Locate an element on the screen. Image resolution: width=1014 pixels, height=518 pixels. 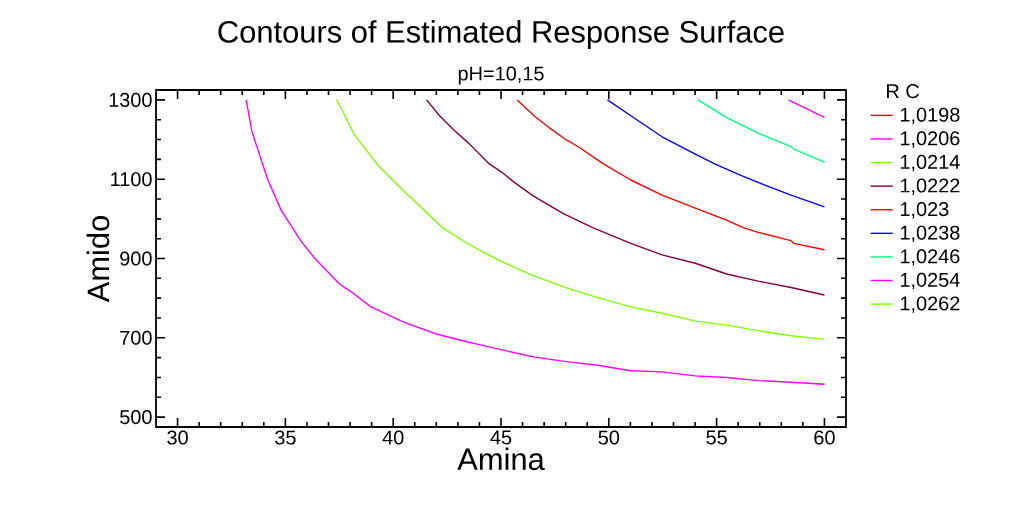
y-axis-title: Amido is located at coordinates (98, 259).